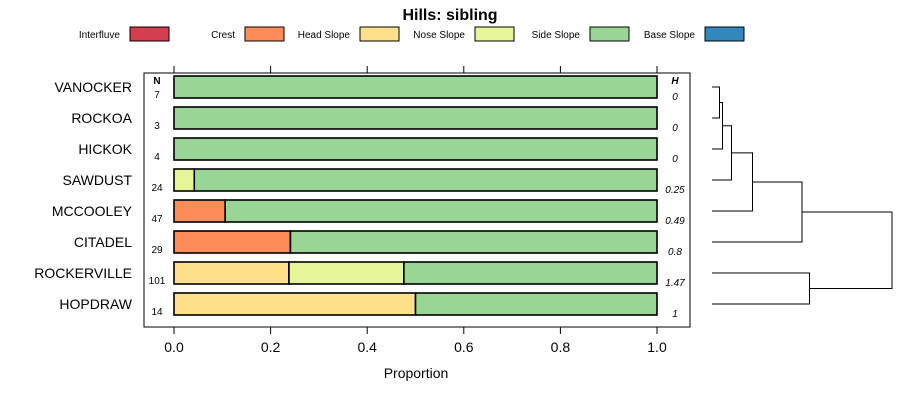 The image size is (900, 400). I want to click on n-count: 29, so click(157, 250).